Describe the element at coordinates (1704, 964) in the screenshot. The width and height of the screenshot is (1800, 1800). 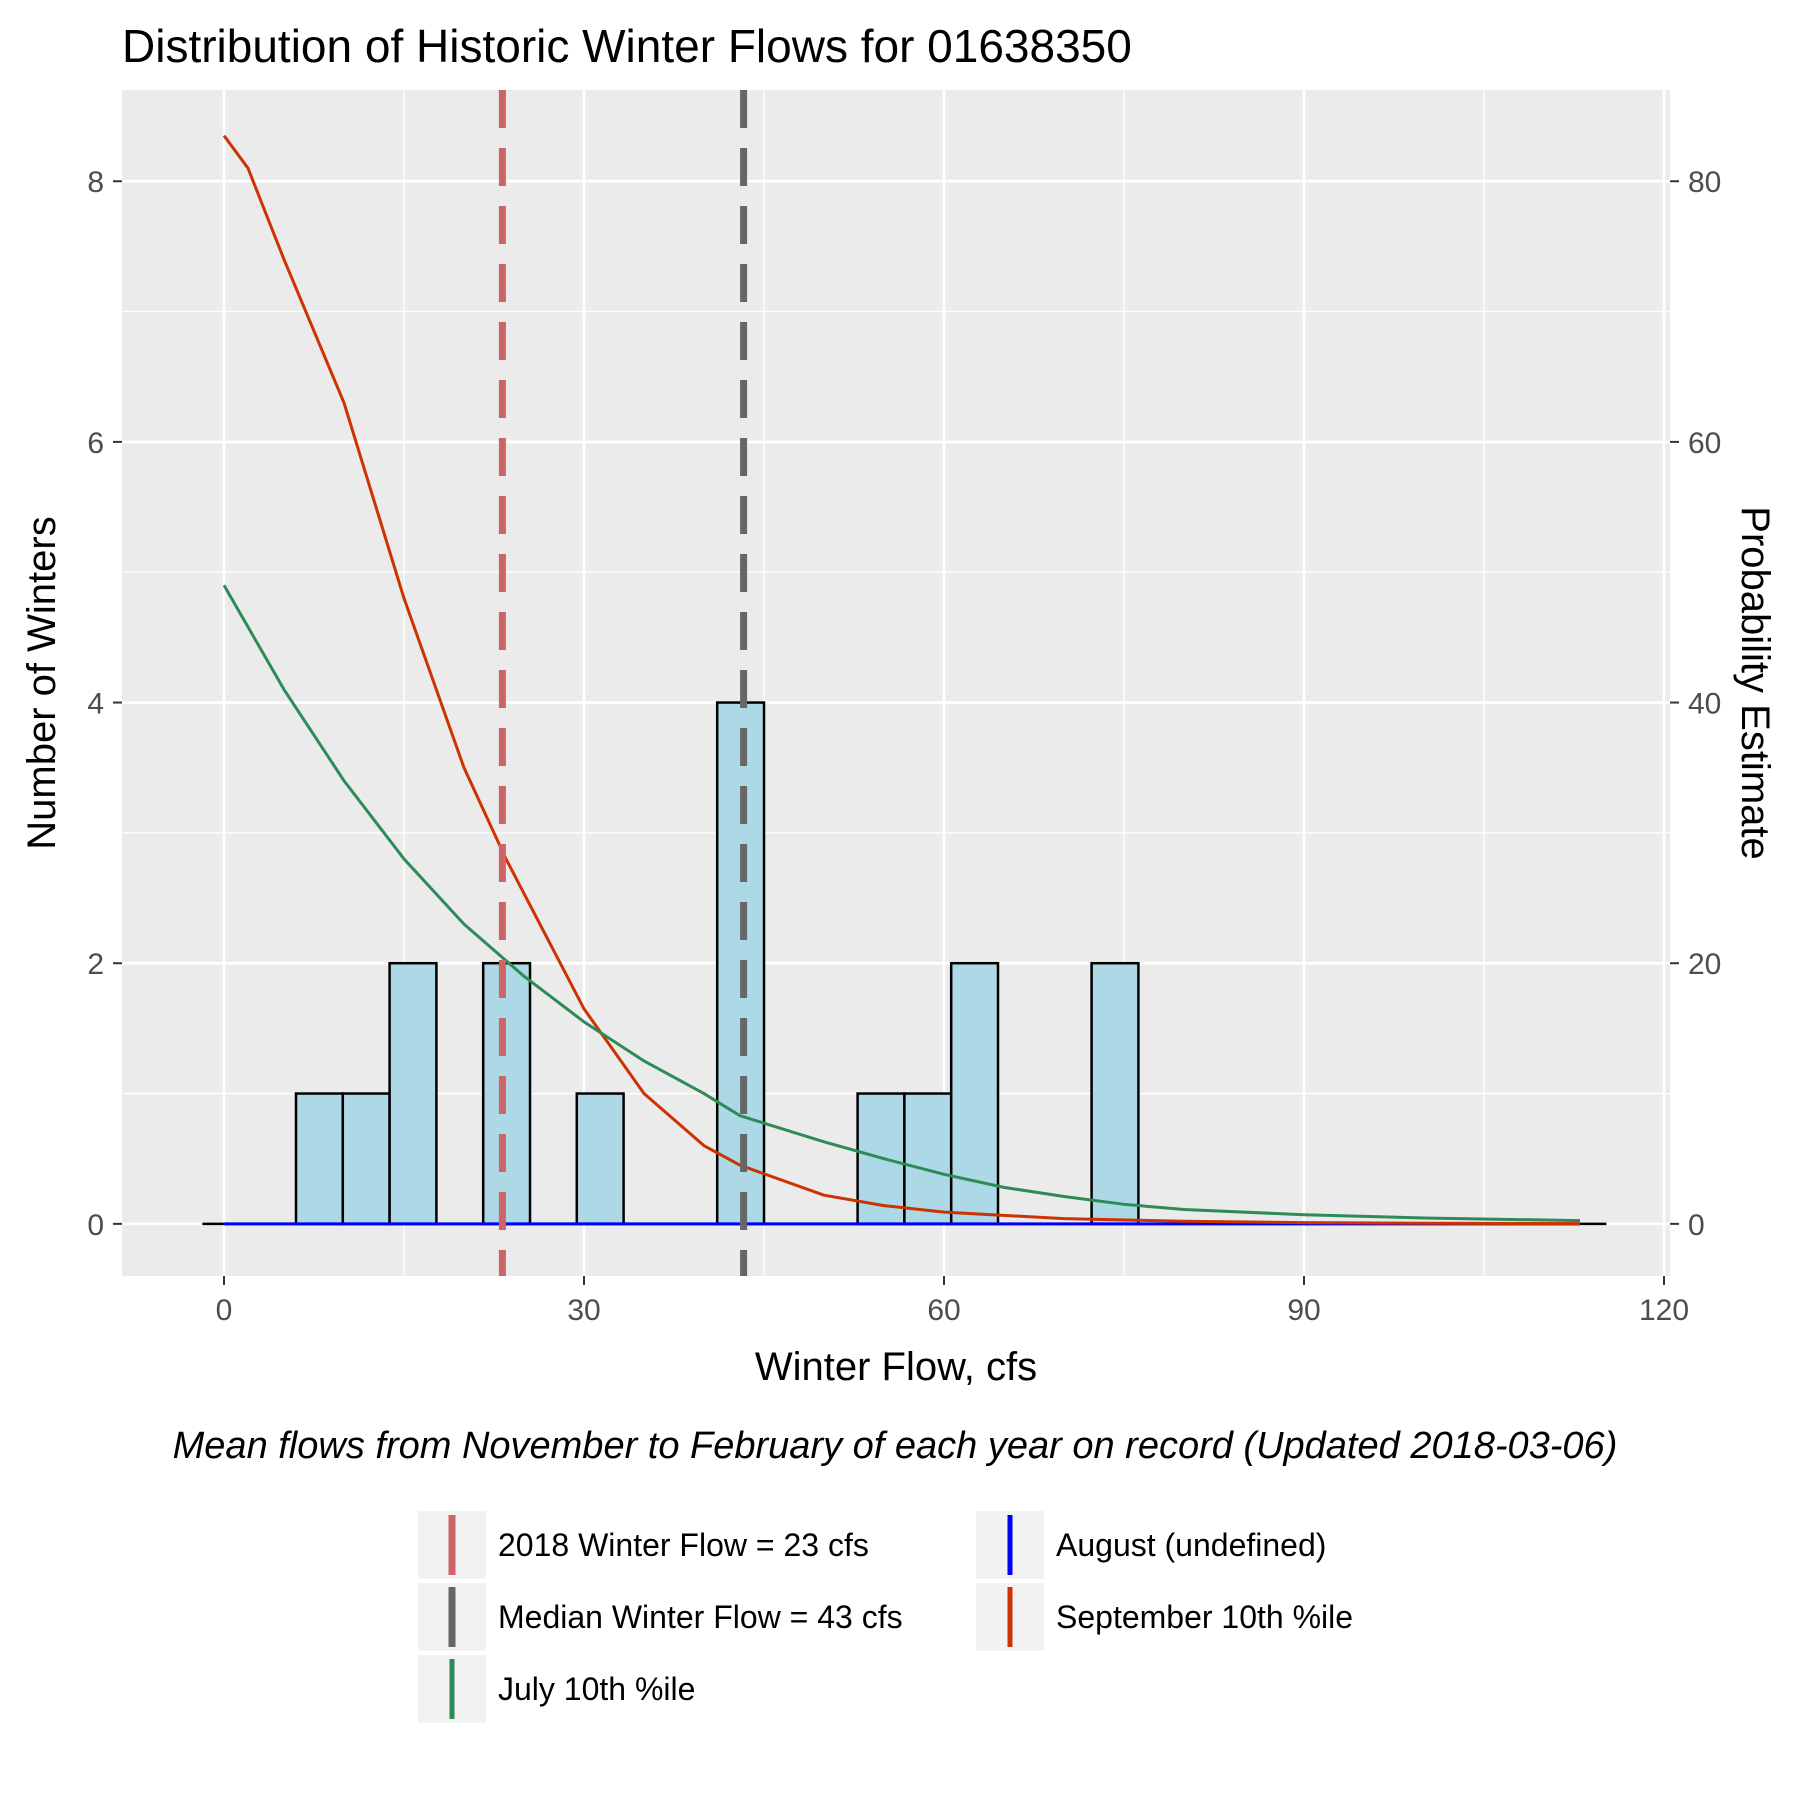
I see `y2-tick-label: 20` at that location.